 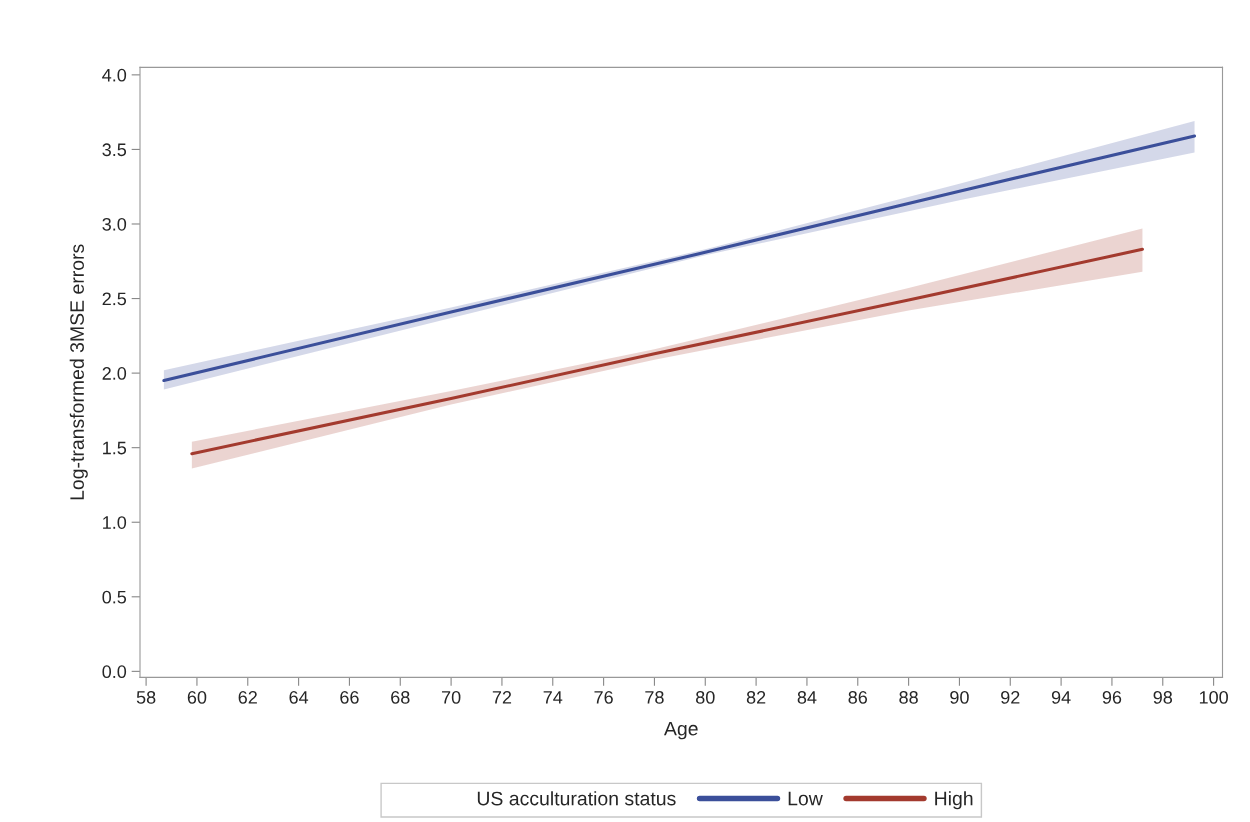 What do you see at coordinates (1112, 697) in the screenshot?
I see `x-tick-label: 96` at bounding box center [1112, 697].